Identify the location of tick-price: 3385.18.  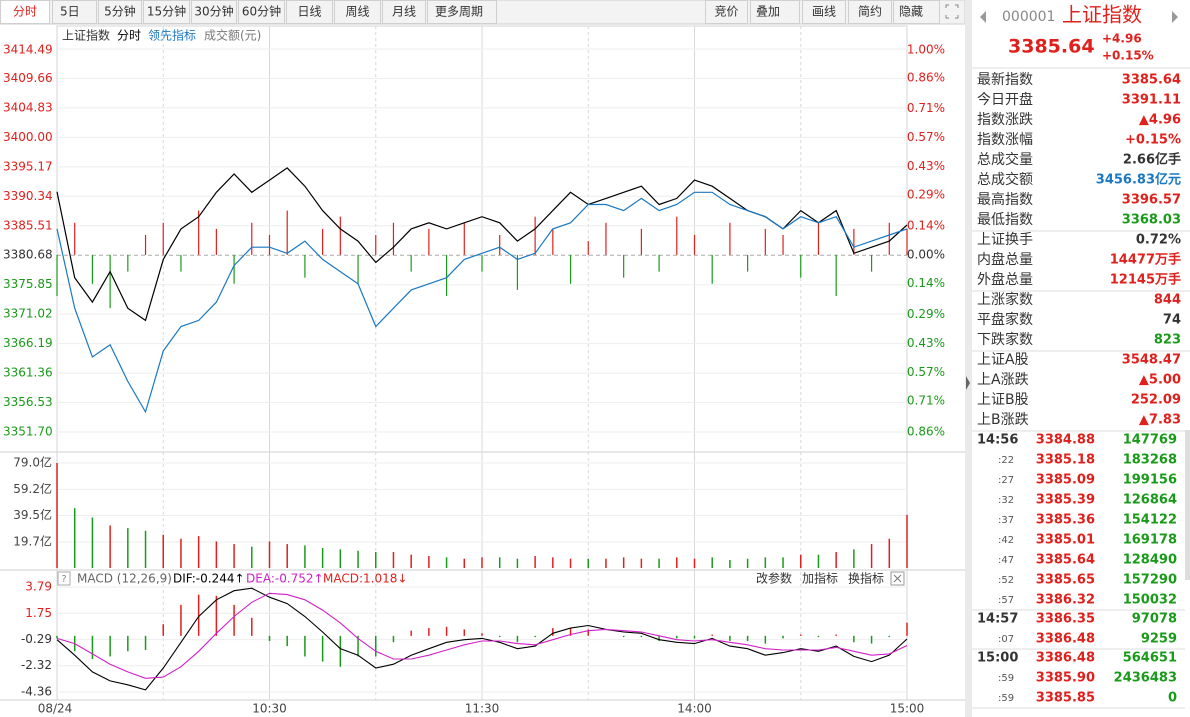
(1065, 460).